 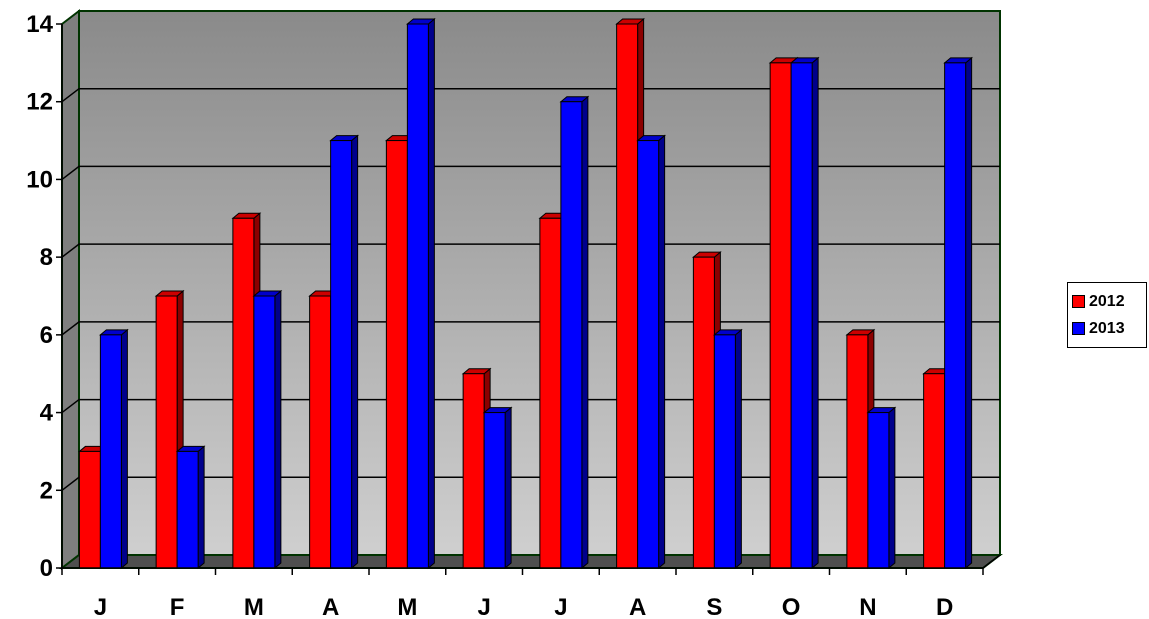 I want to click on x-tick-label: O, so click(x=791, y=606).